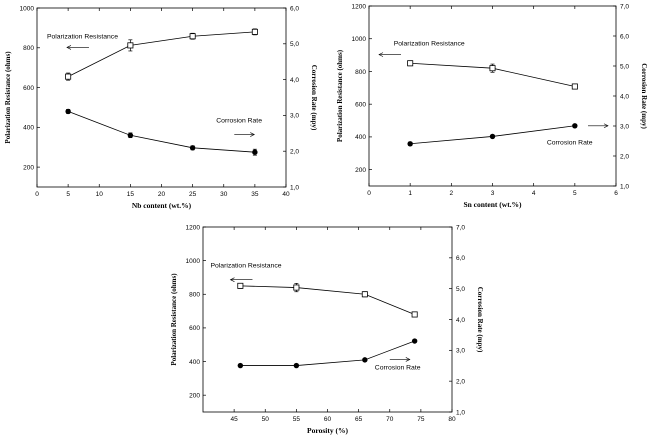 The width and height of the screenshot is (648, 447). Describe the element at coordinates (255, 194) in the screenshot. I see `x-tick-label: 35` at that location.